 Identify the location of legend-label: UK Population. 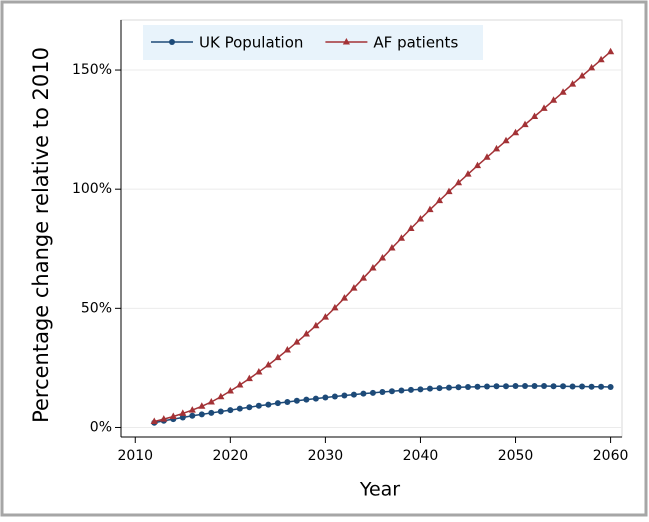
(251, 43).